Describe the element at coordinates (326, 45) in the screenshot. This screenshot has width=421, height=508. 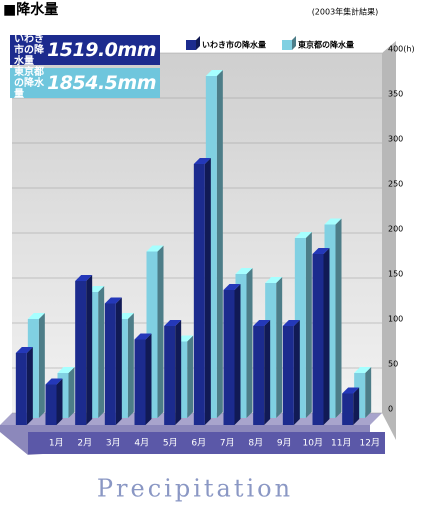
I see `legend-label: 東京都の降水量` at that location.